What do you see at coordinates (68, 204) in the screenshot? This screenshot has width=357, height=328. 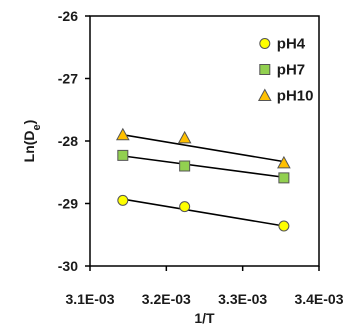 I see `y-tick-label: -29` at bounding box center [68, 204].